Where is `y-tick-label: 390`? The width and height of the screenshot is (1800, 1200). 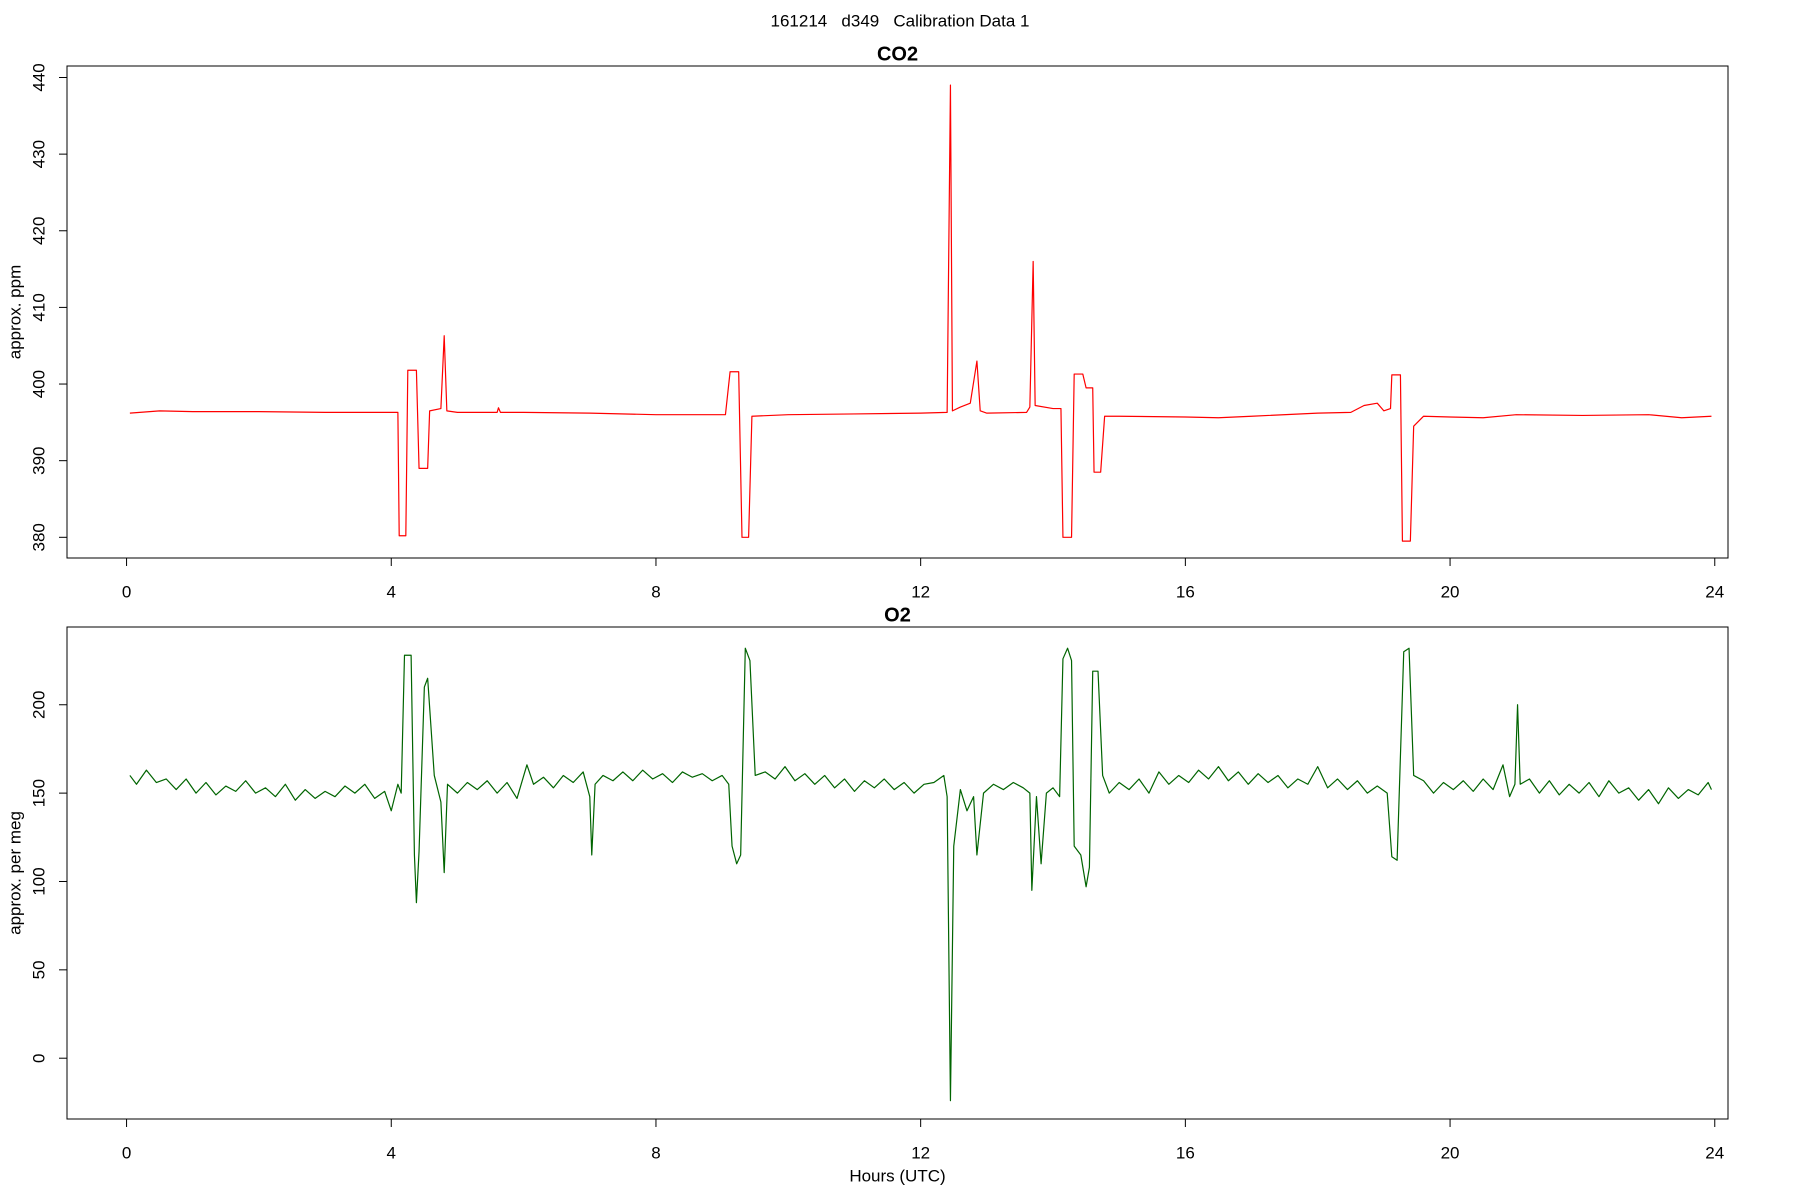 y-tick-label: 390 is located at coordinates (38, 460).